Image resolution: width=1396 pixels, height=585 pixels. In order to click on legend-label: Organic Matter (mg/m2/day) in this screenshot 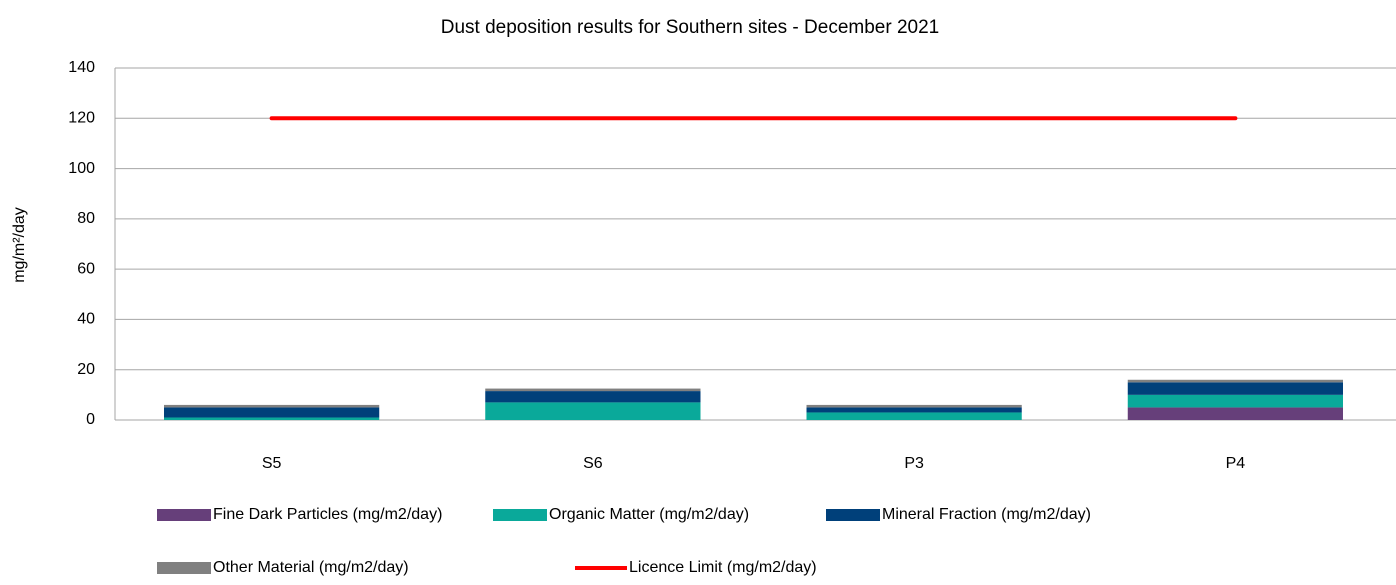, I will do `click(649, 514)`.